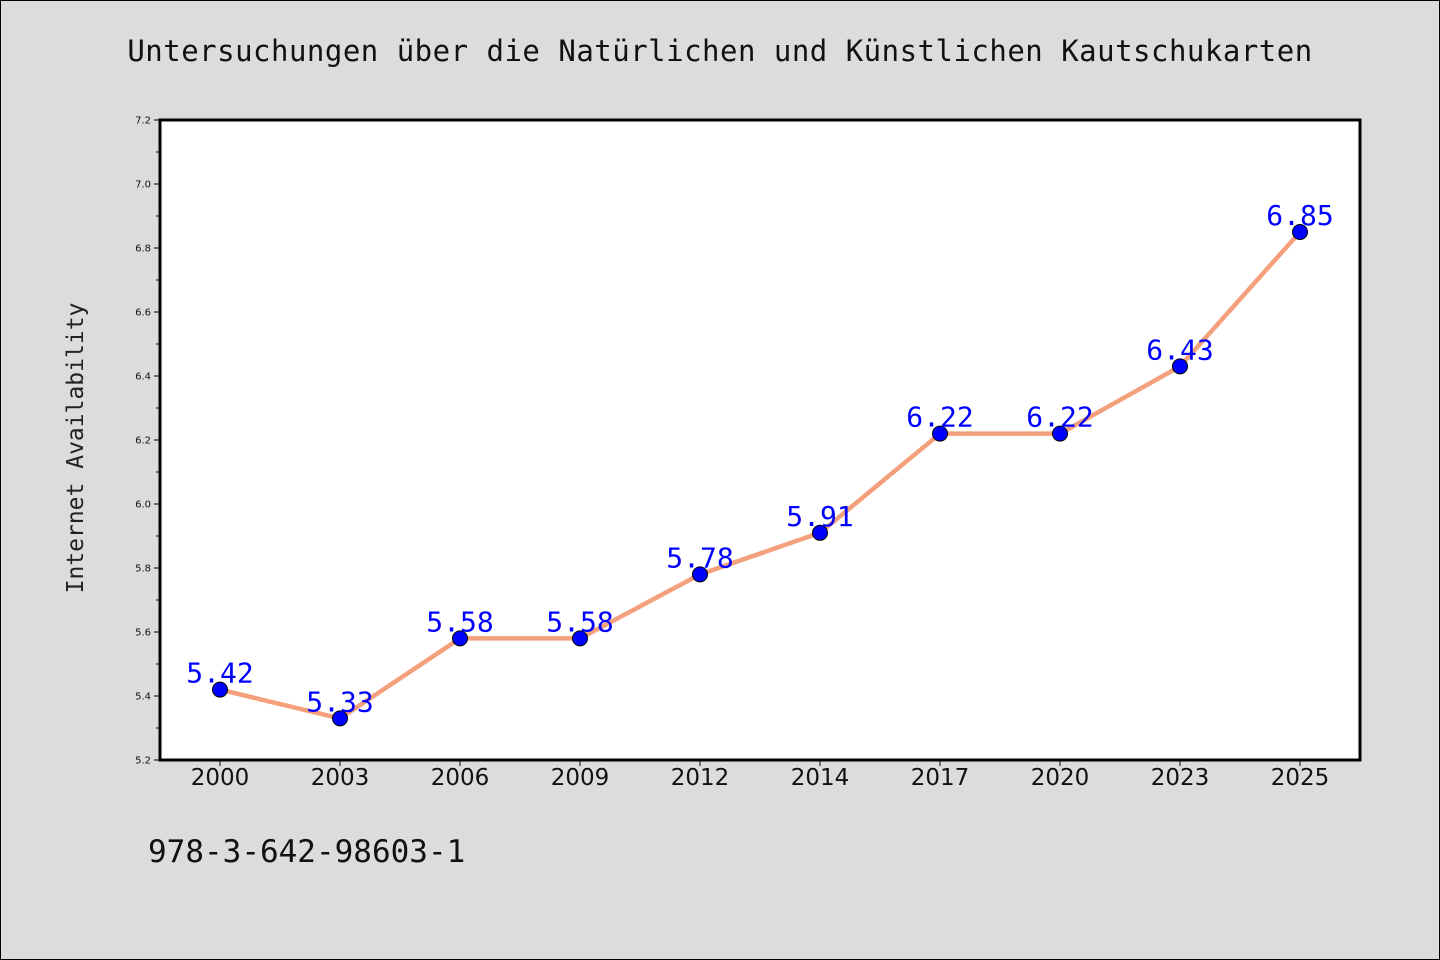 This screenshot has height=960, width=1440. What do you see at coordinates (1299, 215) in the screenshot?
I see `data-label: 6.85` at bounding box center [1299, 215].